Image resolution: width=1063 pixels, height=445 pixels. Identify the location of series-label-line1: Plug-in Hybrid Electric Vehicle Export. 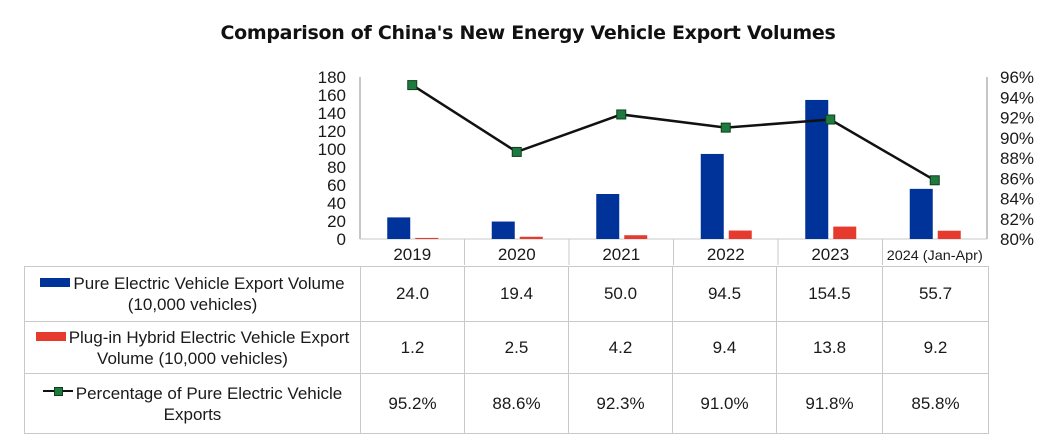
(209, 337).